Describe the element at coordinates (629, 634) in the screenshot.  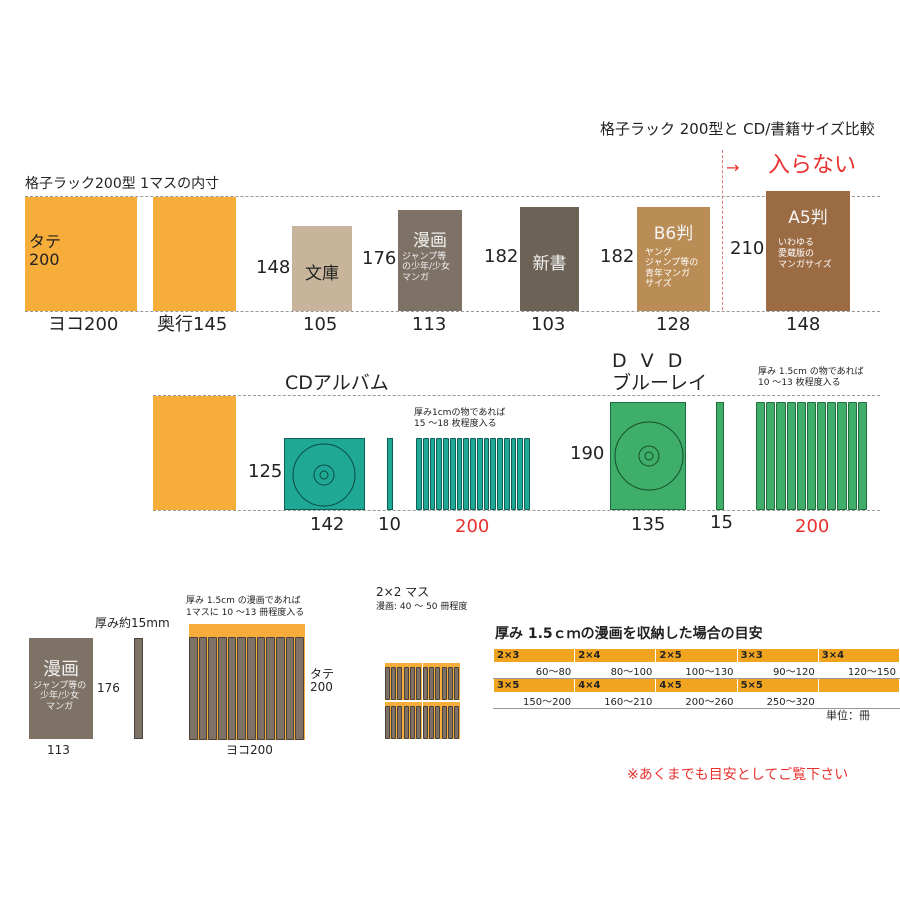
I see `table-title: 厚み 1.5ｃｍの漫画を収納した場合の目安` at that location.